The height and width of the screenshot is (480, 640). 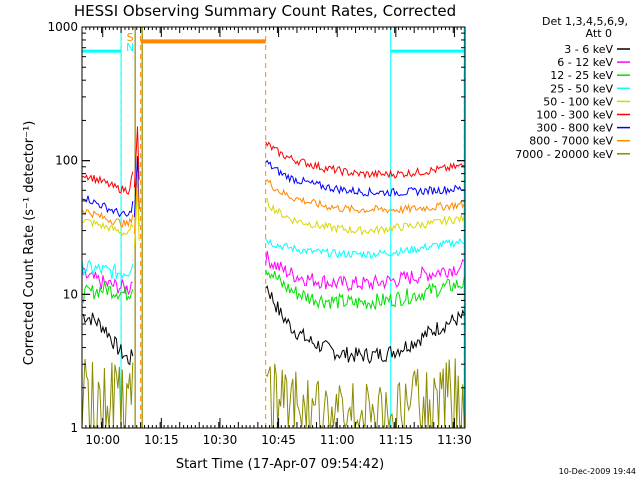 What do you see at coordinates (70, 294) in the screenshot?
I see `y-tick-label-1: 10` at bounding box center [70, 294].